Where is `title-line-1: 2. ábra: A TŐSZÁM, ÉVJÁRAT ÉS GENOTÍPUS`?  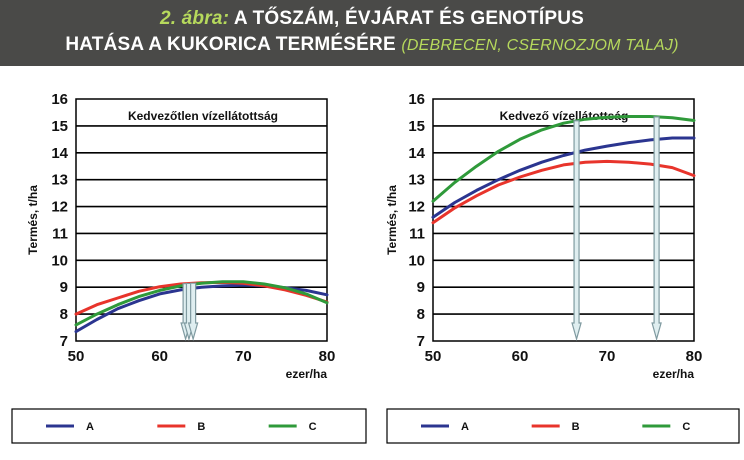 title-line-1: 2. ábra: A TŐSZÁM, ÉVJÁRAT ÉS GENOTÍPUS is located at coordinates (372, 19).